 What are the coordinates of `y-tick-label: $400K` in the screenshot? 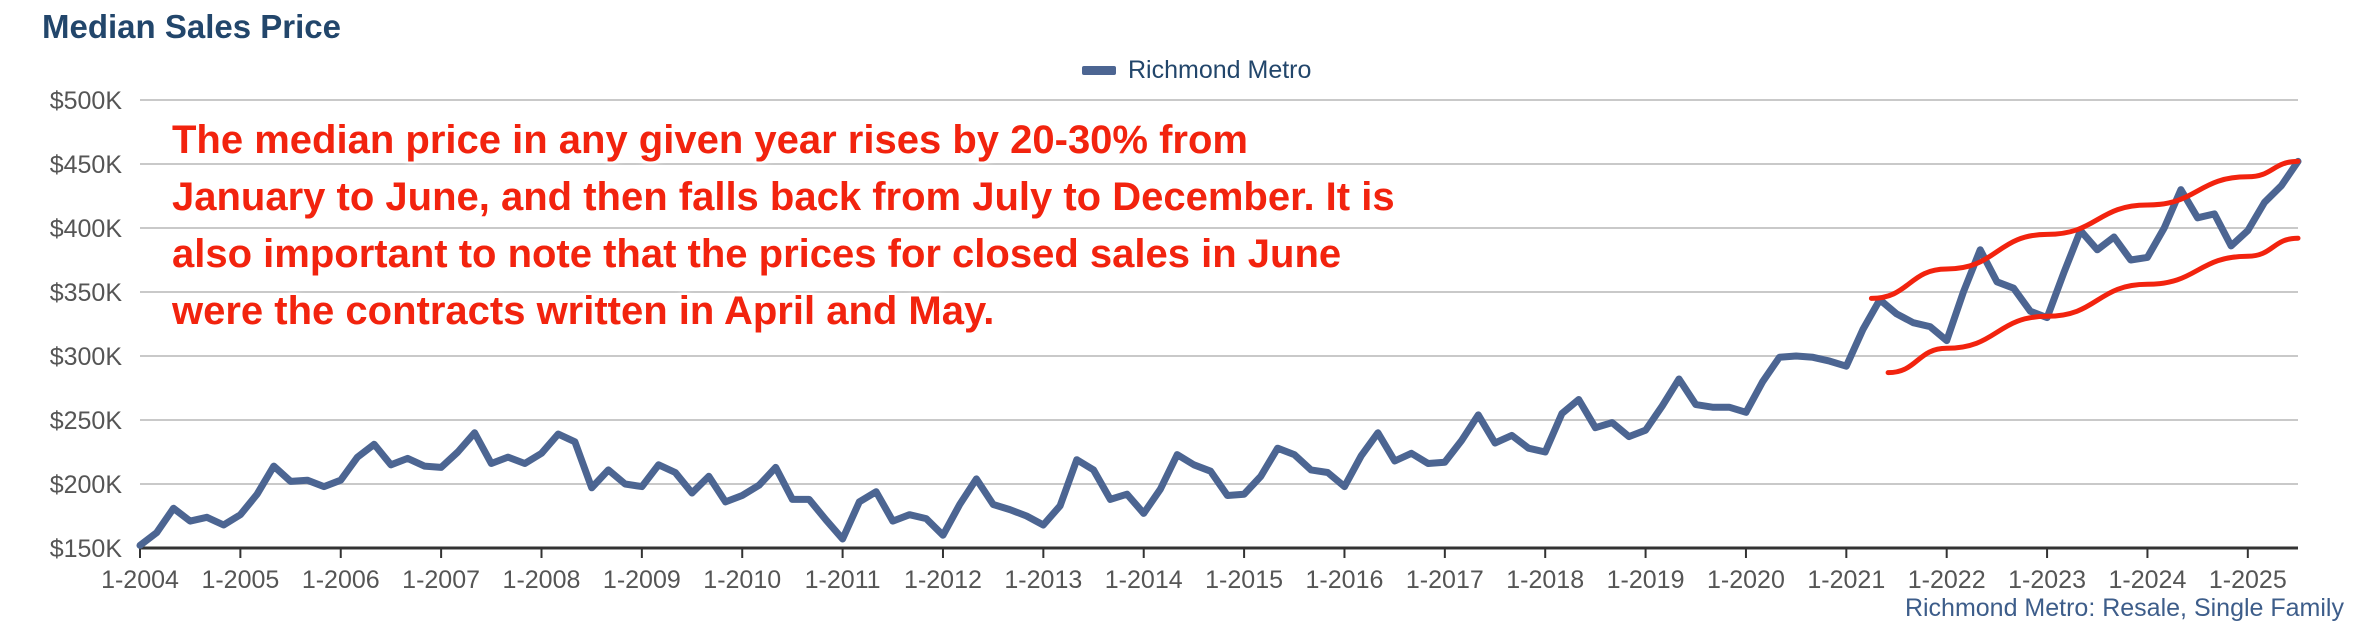 It's located at (86, 229).